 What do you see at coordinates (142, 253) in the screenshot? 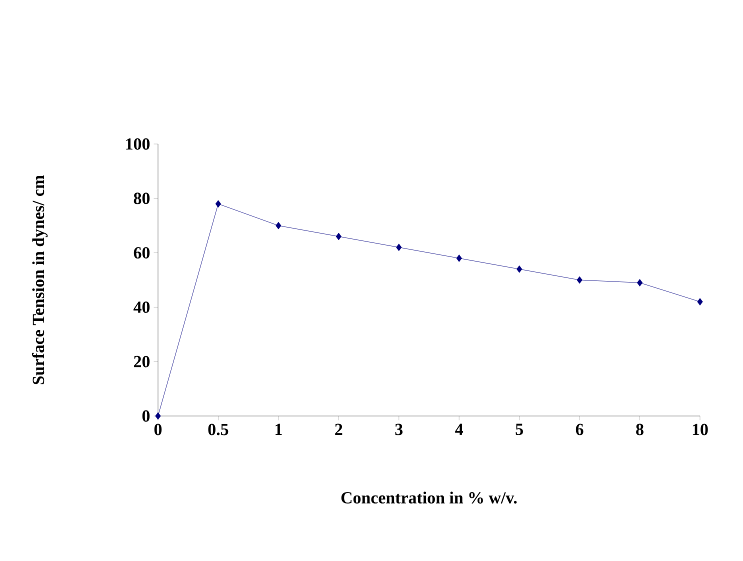
I see `y-tick-label: 60` at bounding box center [142, 253].